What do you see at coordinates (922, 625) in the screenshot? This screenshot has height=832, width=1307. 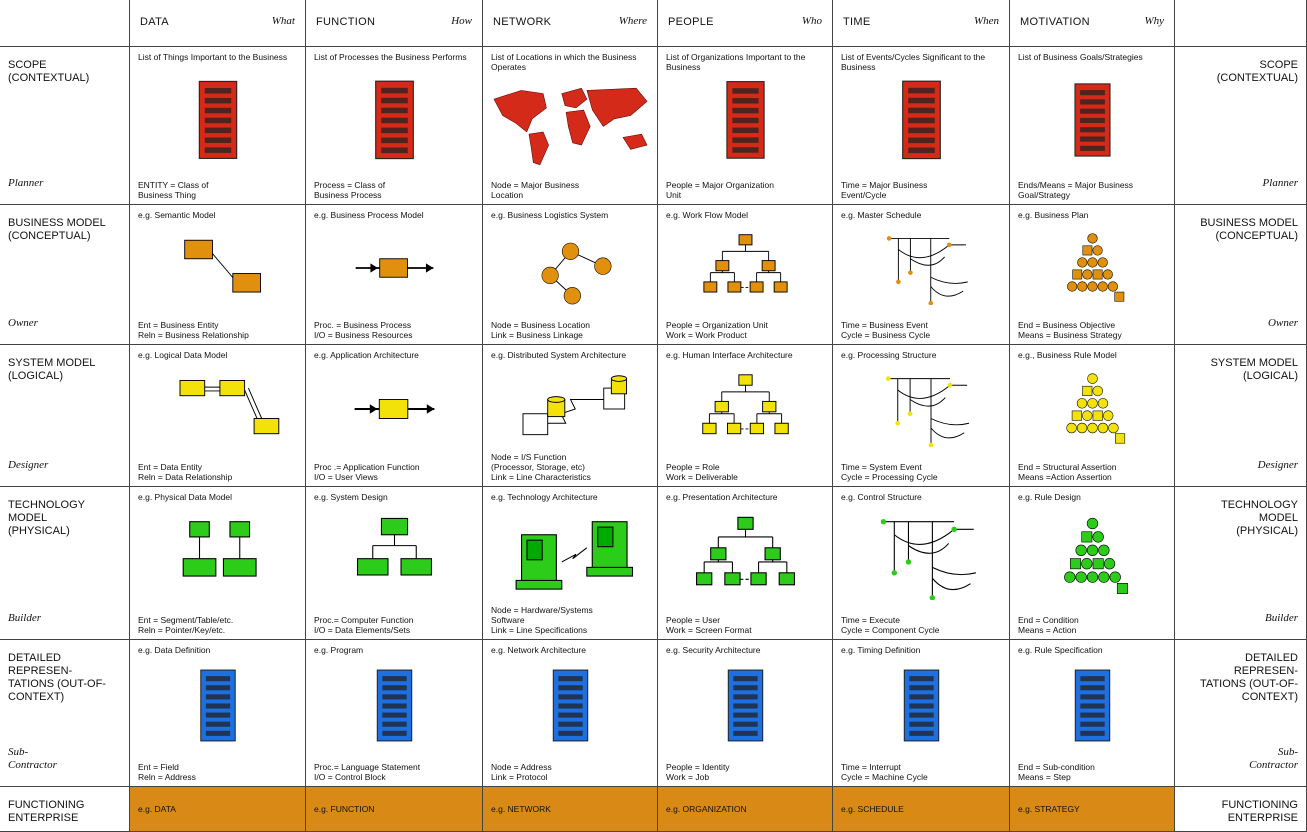 I see `cell-definition: Time = Execute Cycle = Component Cycle` at bounding box center [922, 625].